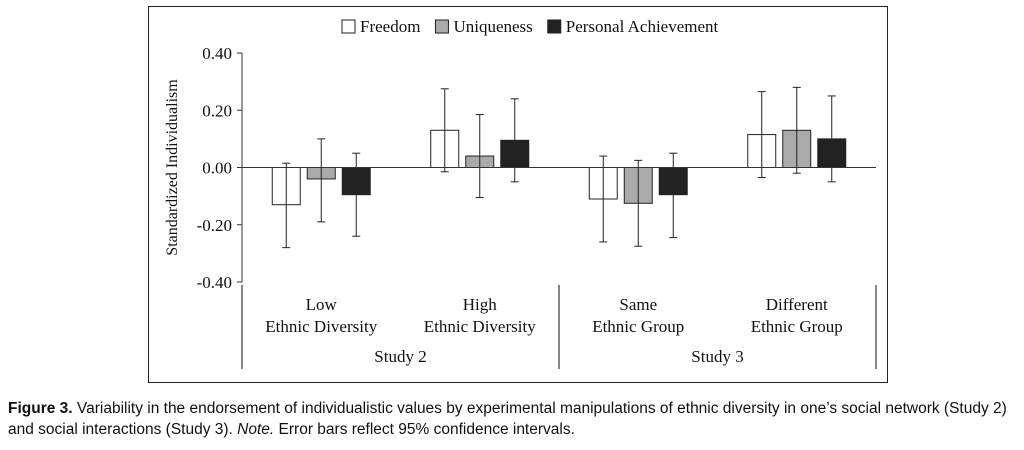 This screenshot has width=1024, height=450. Describe the element at coordinates (214, 282) in the screenshot. I see `y-tick-label: -0.40` at that location.